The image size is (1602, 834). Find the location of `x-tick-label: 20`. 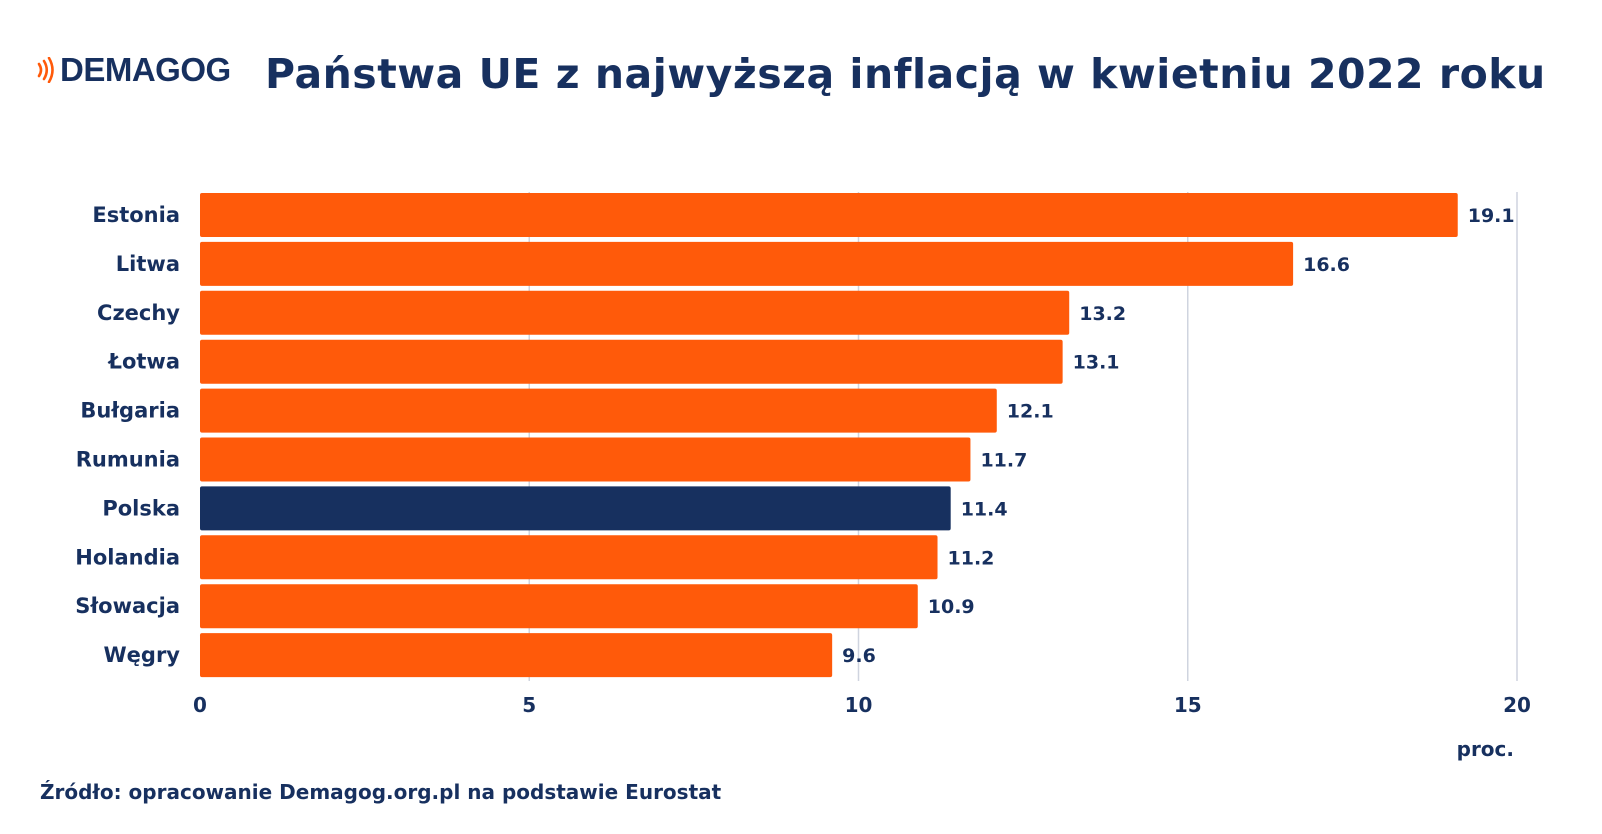

x-tick-label: 20 is located at coordinates (1517, 705).